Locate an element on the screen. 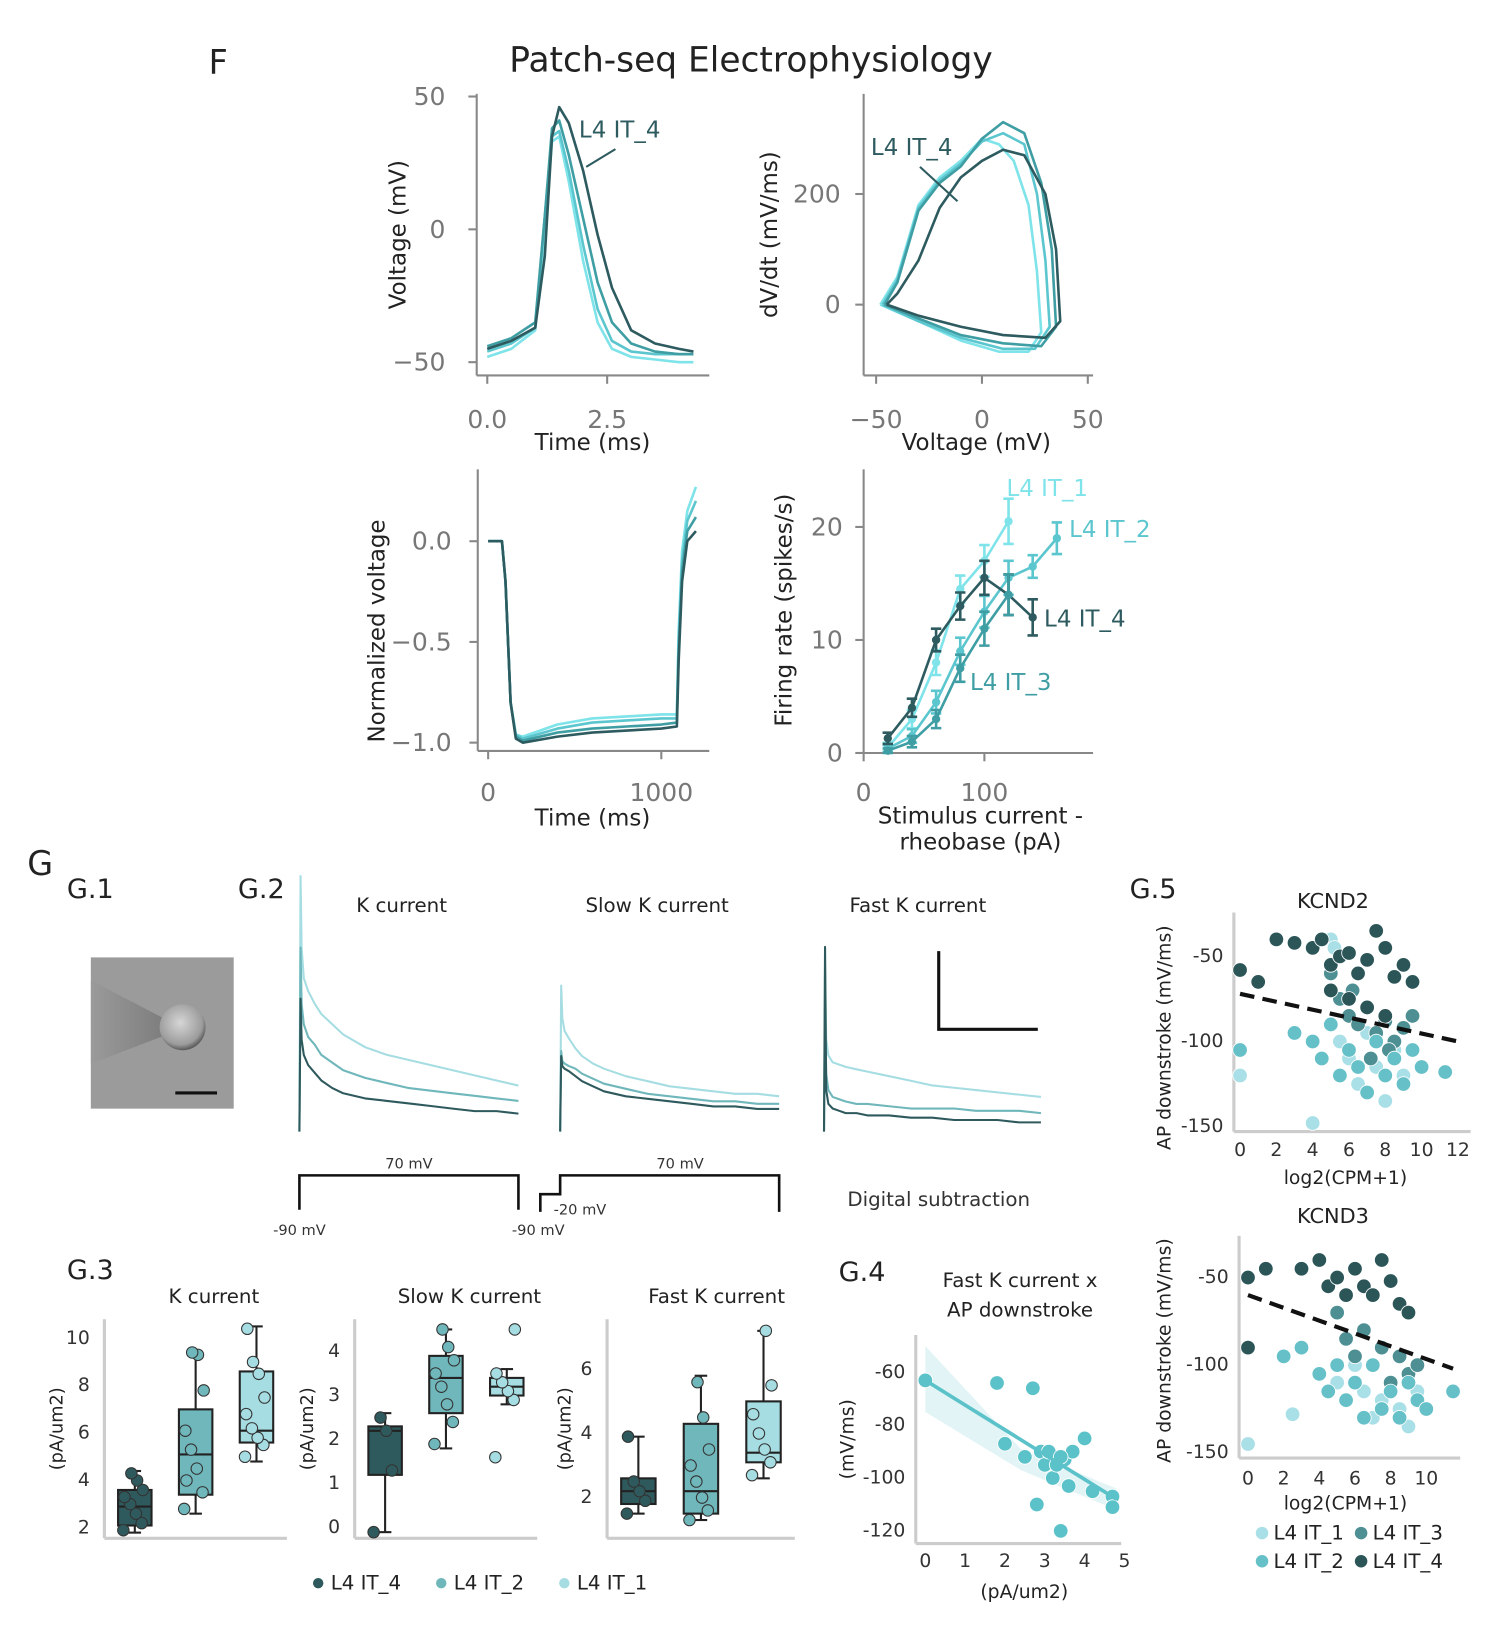 This screenshot has height=1628, width=1502. x-tick-label: 12 is located at coordinates (1458, 1150).